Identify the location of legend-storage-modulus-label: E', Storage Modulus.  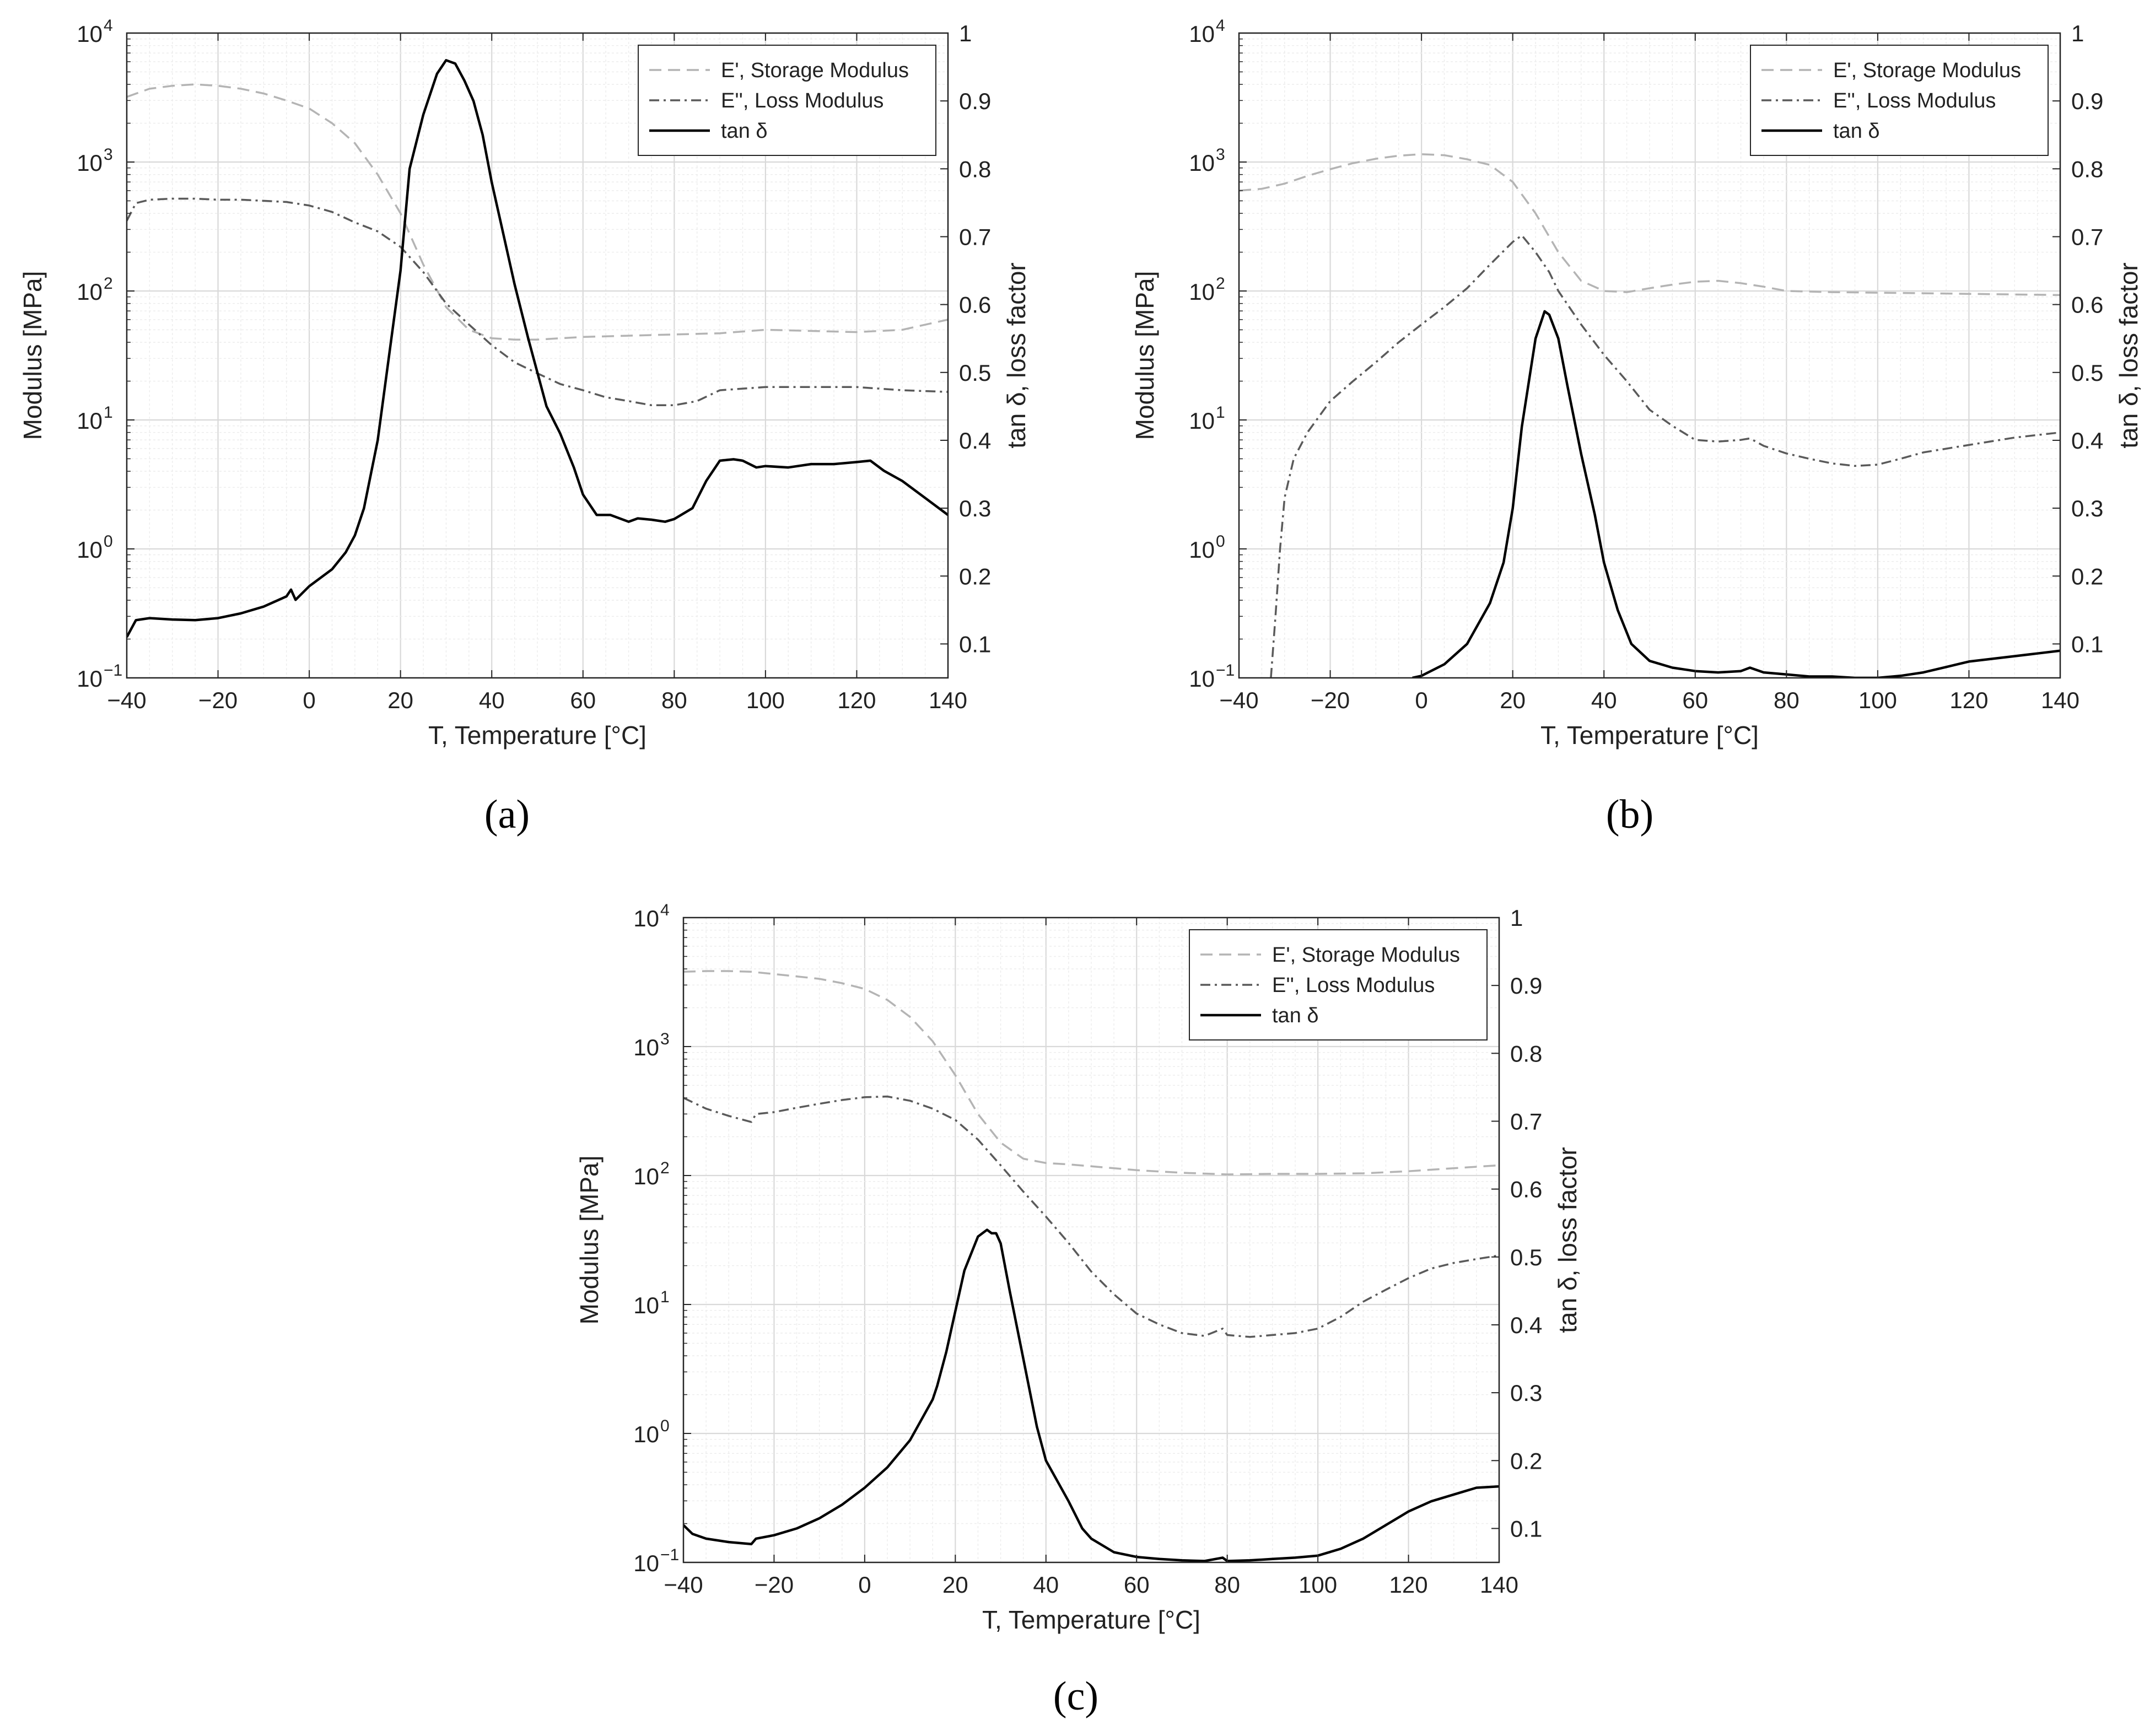
(815, 70).